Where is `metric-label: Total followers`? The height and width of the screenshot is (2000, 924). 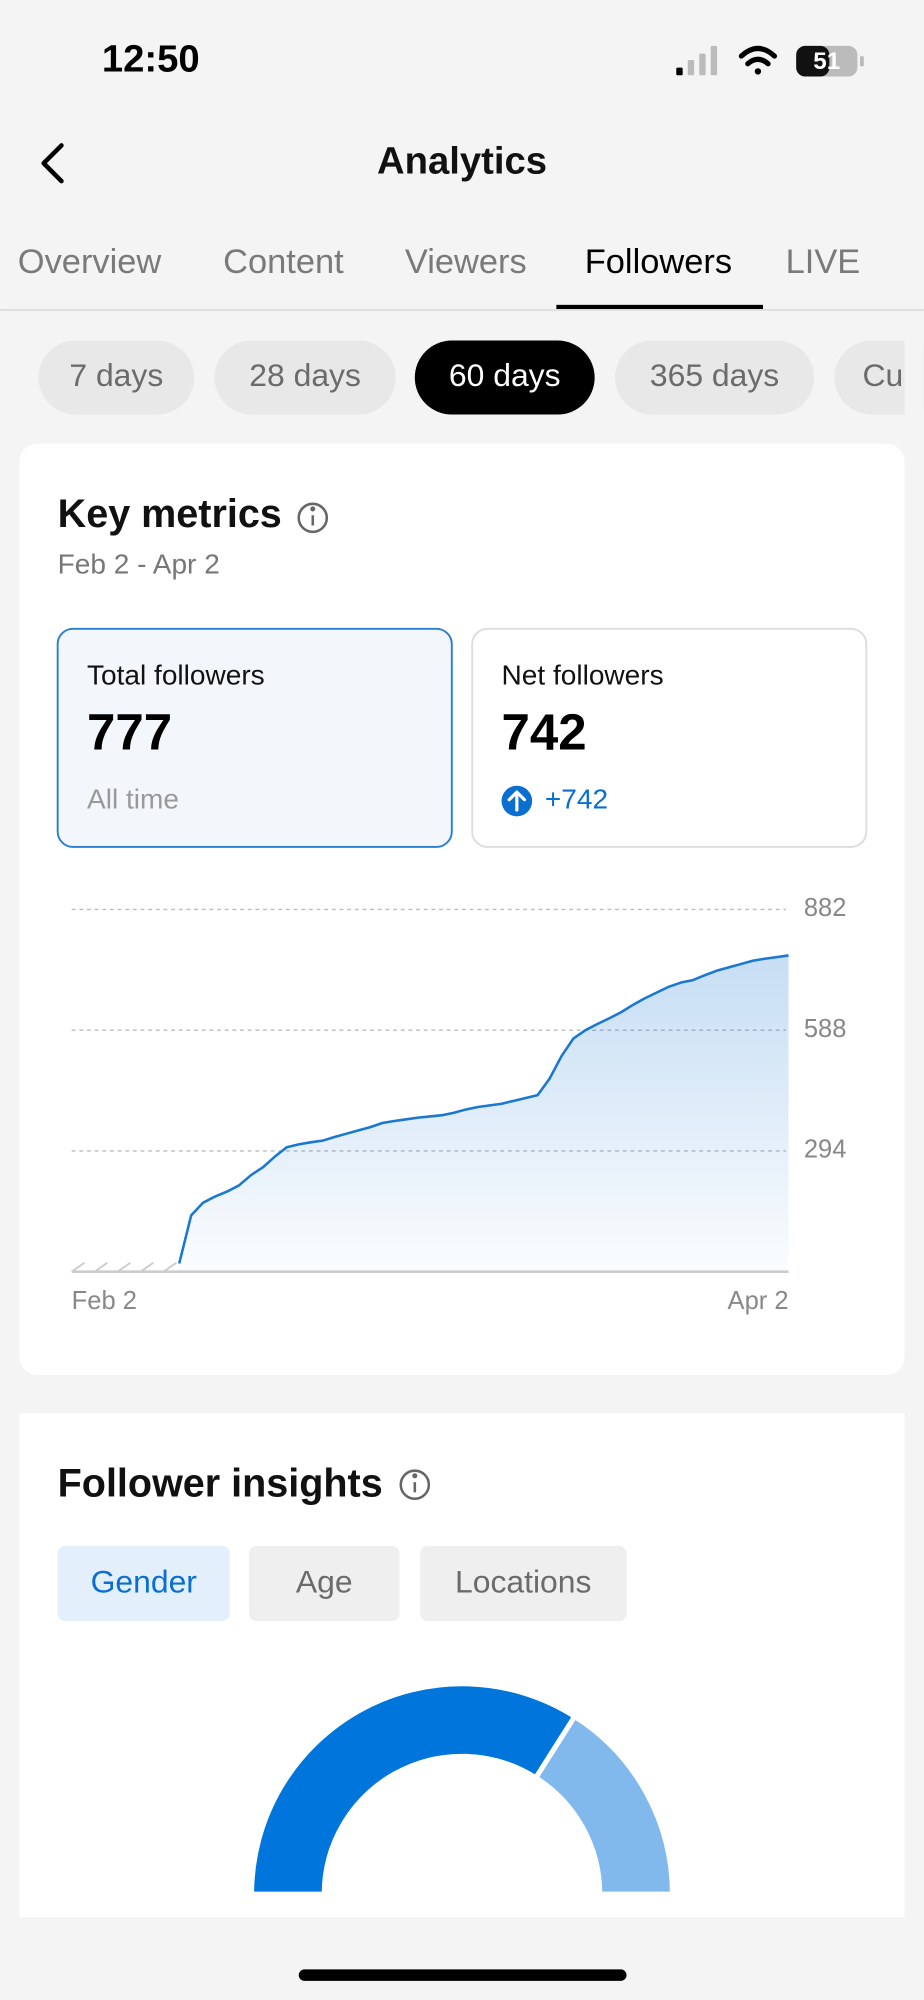 metric-label: Total followers is located at coordinates (176, 675).